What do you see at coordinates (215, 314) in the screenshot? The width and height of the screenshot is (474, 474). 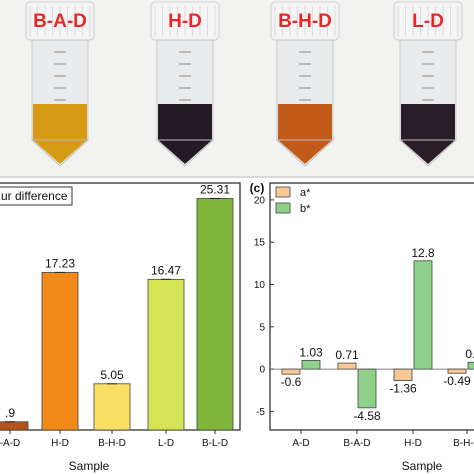 I see `bar-B-L-D` at bounding box center [215, 314].